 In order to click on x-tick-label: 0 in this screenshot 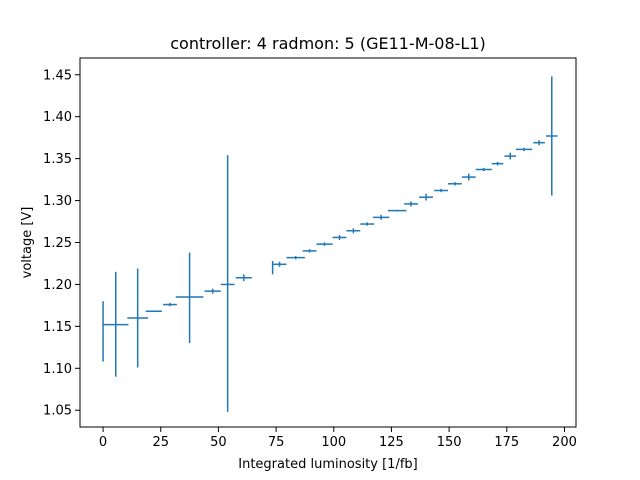, I will do `click(103, 442)`.